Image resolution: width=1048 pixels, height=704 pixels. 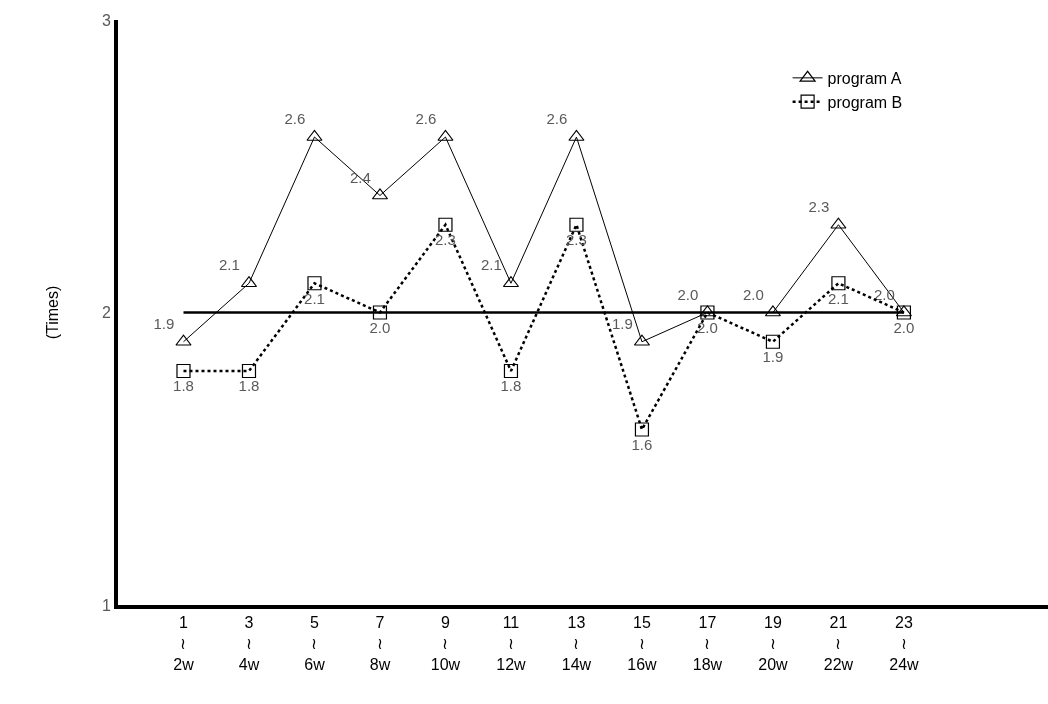 I want to click on x-tick-label: 15 ≀ 16w, so click(x=642, y=643).